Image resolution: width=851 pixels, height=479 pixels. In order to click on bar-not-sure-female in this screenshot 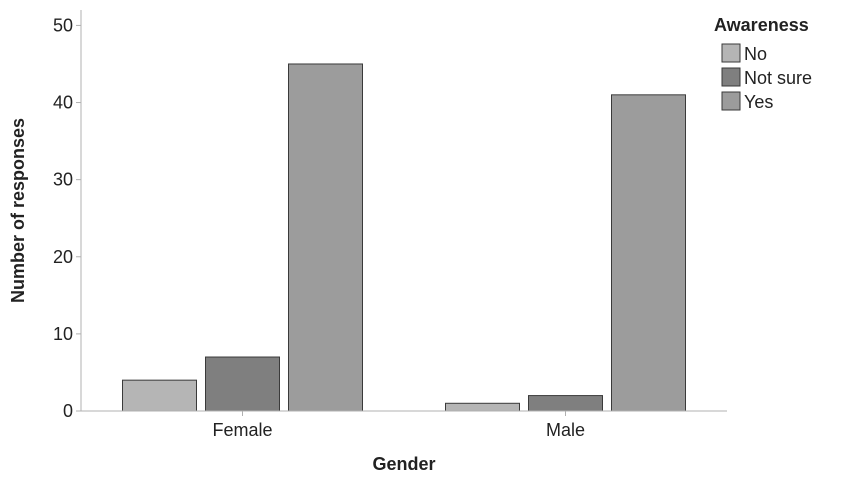, I will do `click(242, 384)`.